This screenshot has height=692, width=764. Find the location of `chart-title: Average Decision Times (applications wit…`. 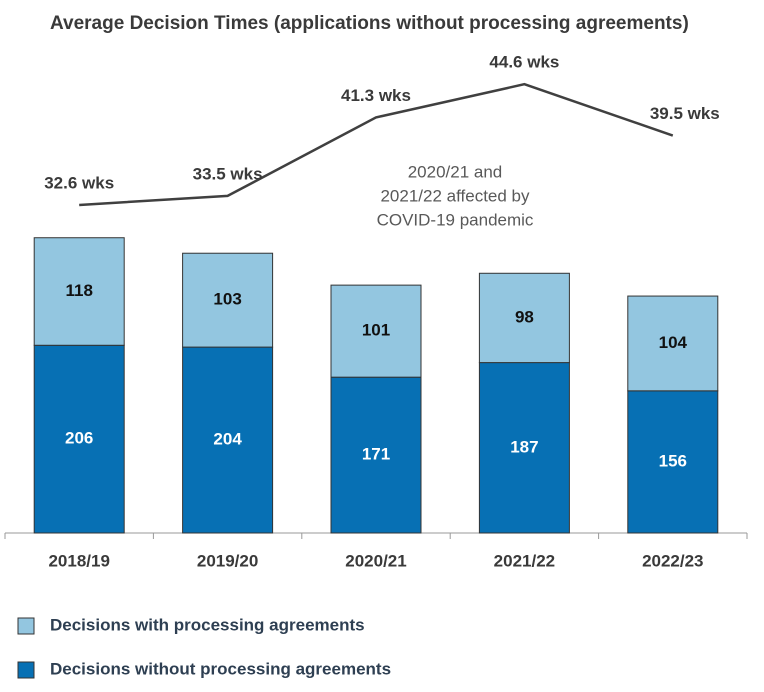

chart-title: Average Decision Times (applications wit… is located at coordinates (369, 23).